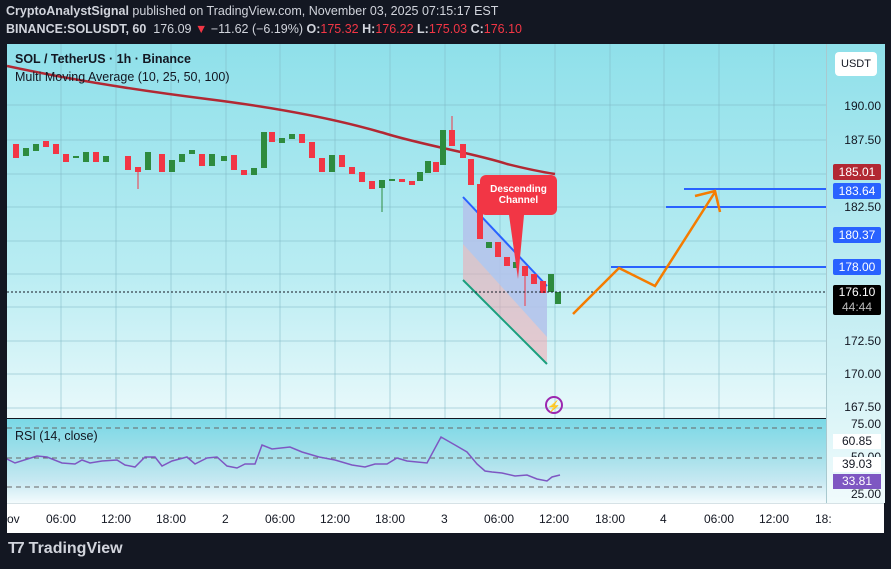 This screenshot has width=891, height=569. What do you see at coordinates (865, 424) in the screenshot?
I see `rsi-tick: 75.00` at bounding box center [865, 424].